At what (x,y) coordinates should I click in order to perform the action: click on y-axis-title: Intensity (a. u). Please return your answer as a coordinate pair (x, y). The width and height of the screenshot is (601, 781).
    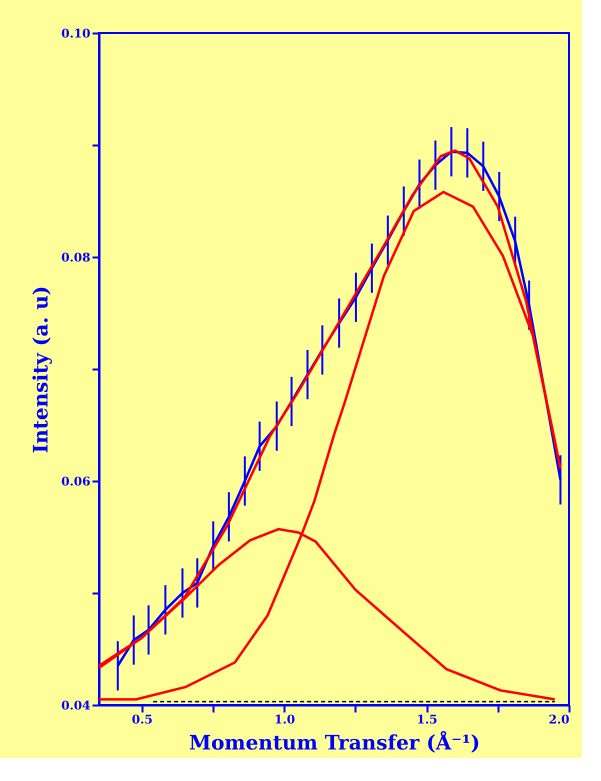
    Looking at the image, I should click on (40, 370).